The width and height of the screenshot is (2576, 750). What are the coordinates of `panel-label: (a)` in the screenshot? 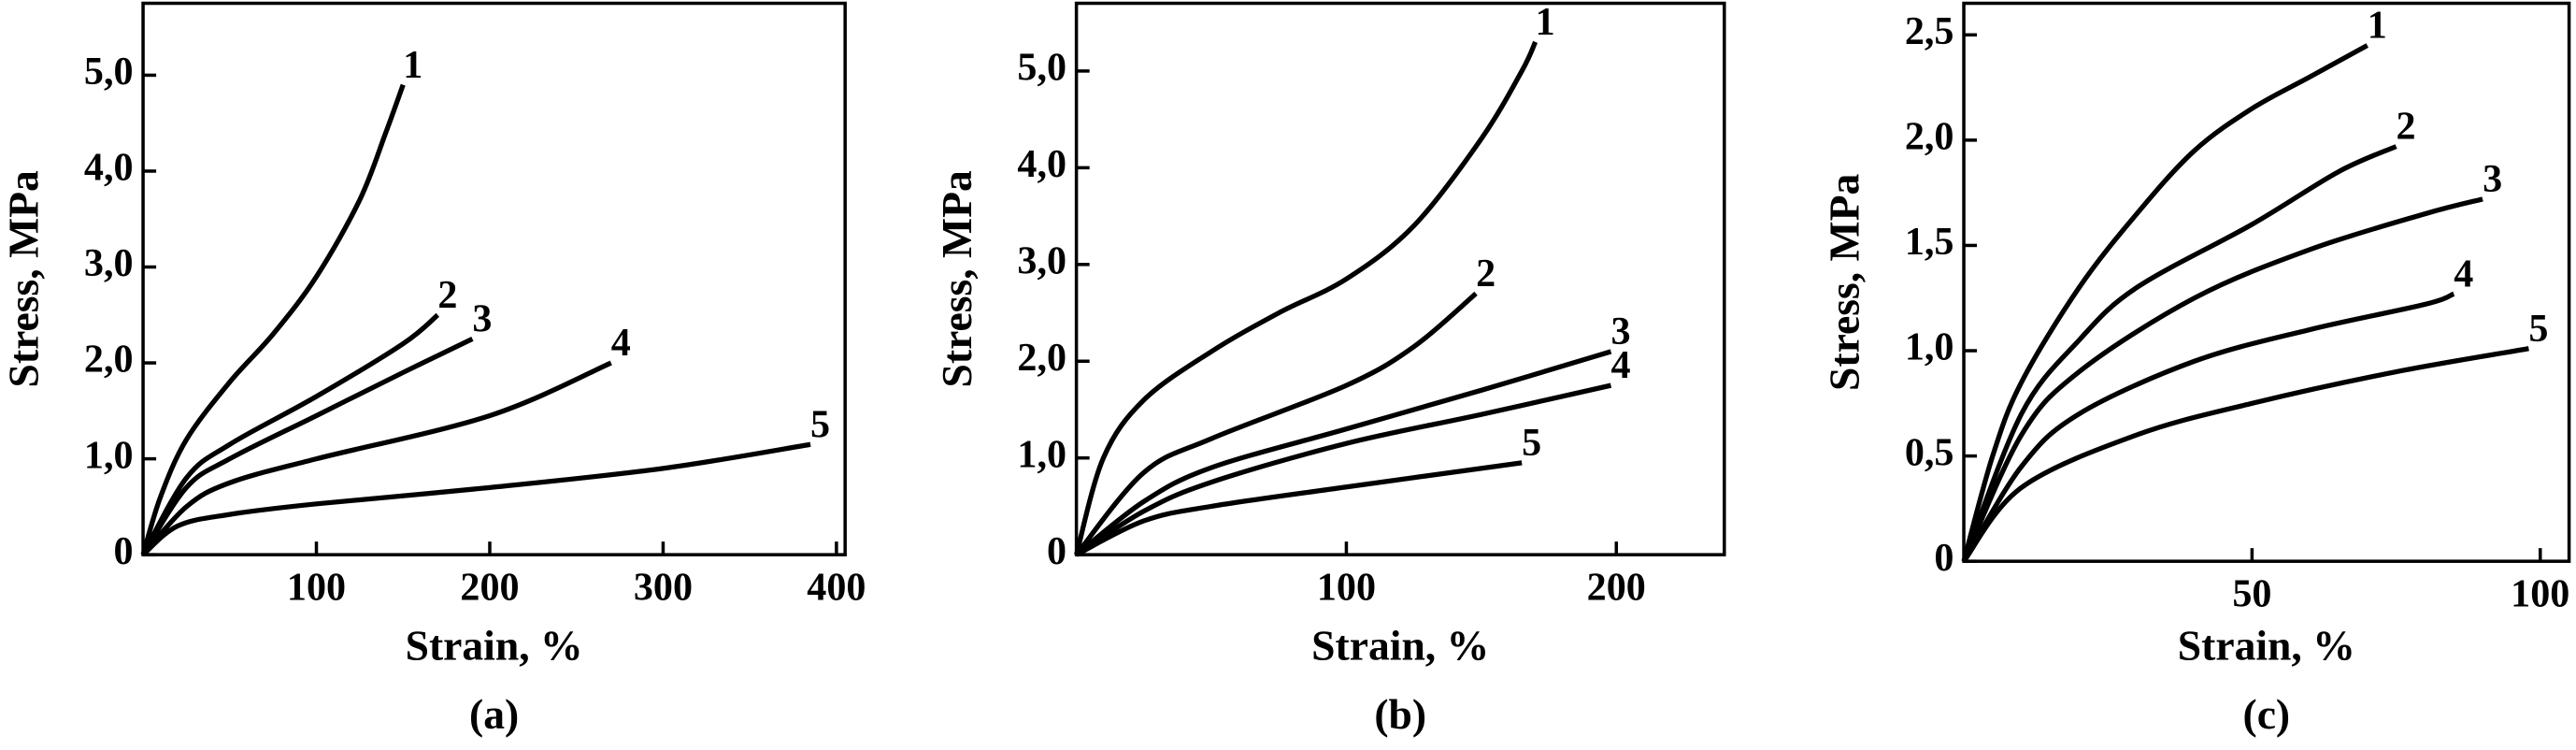 It's located at (494, 714).